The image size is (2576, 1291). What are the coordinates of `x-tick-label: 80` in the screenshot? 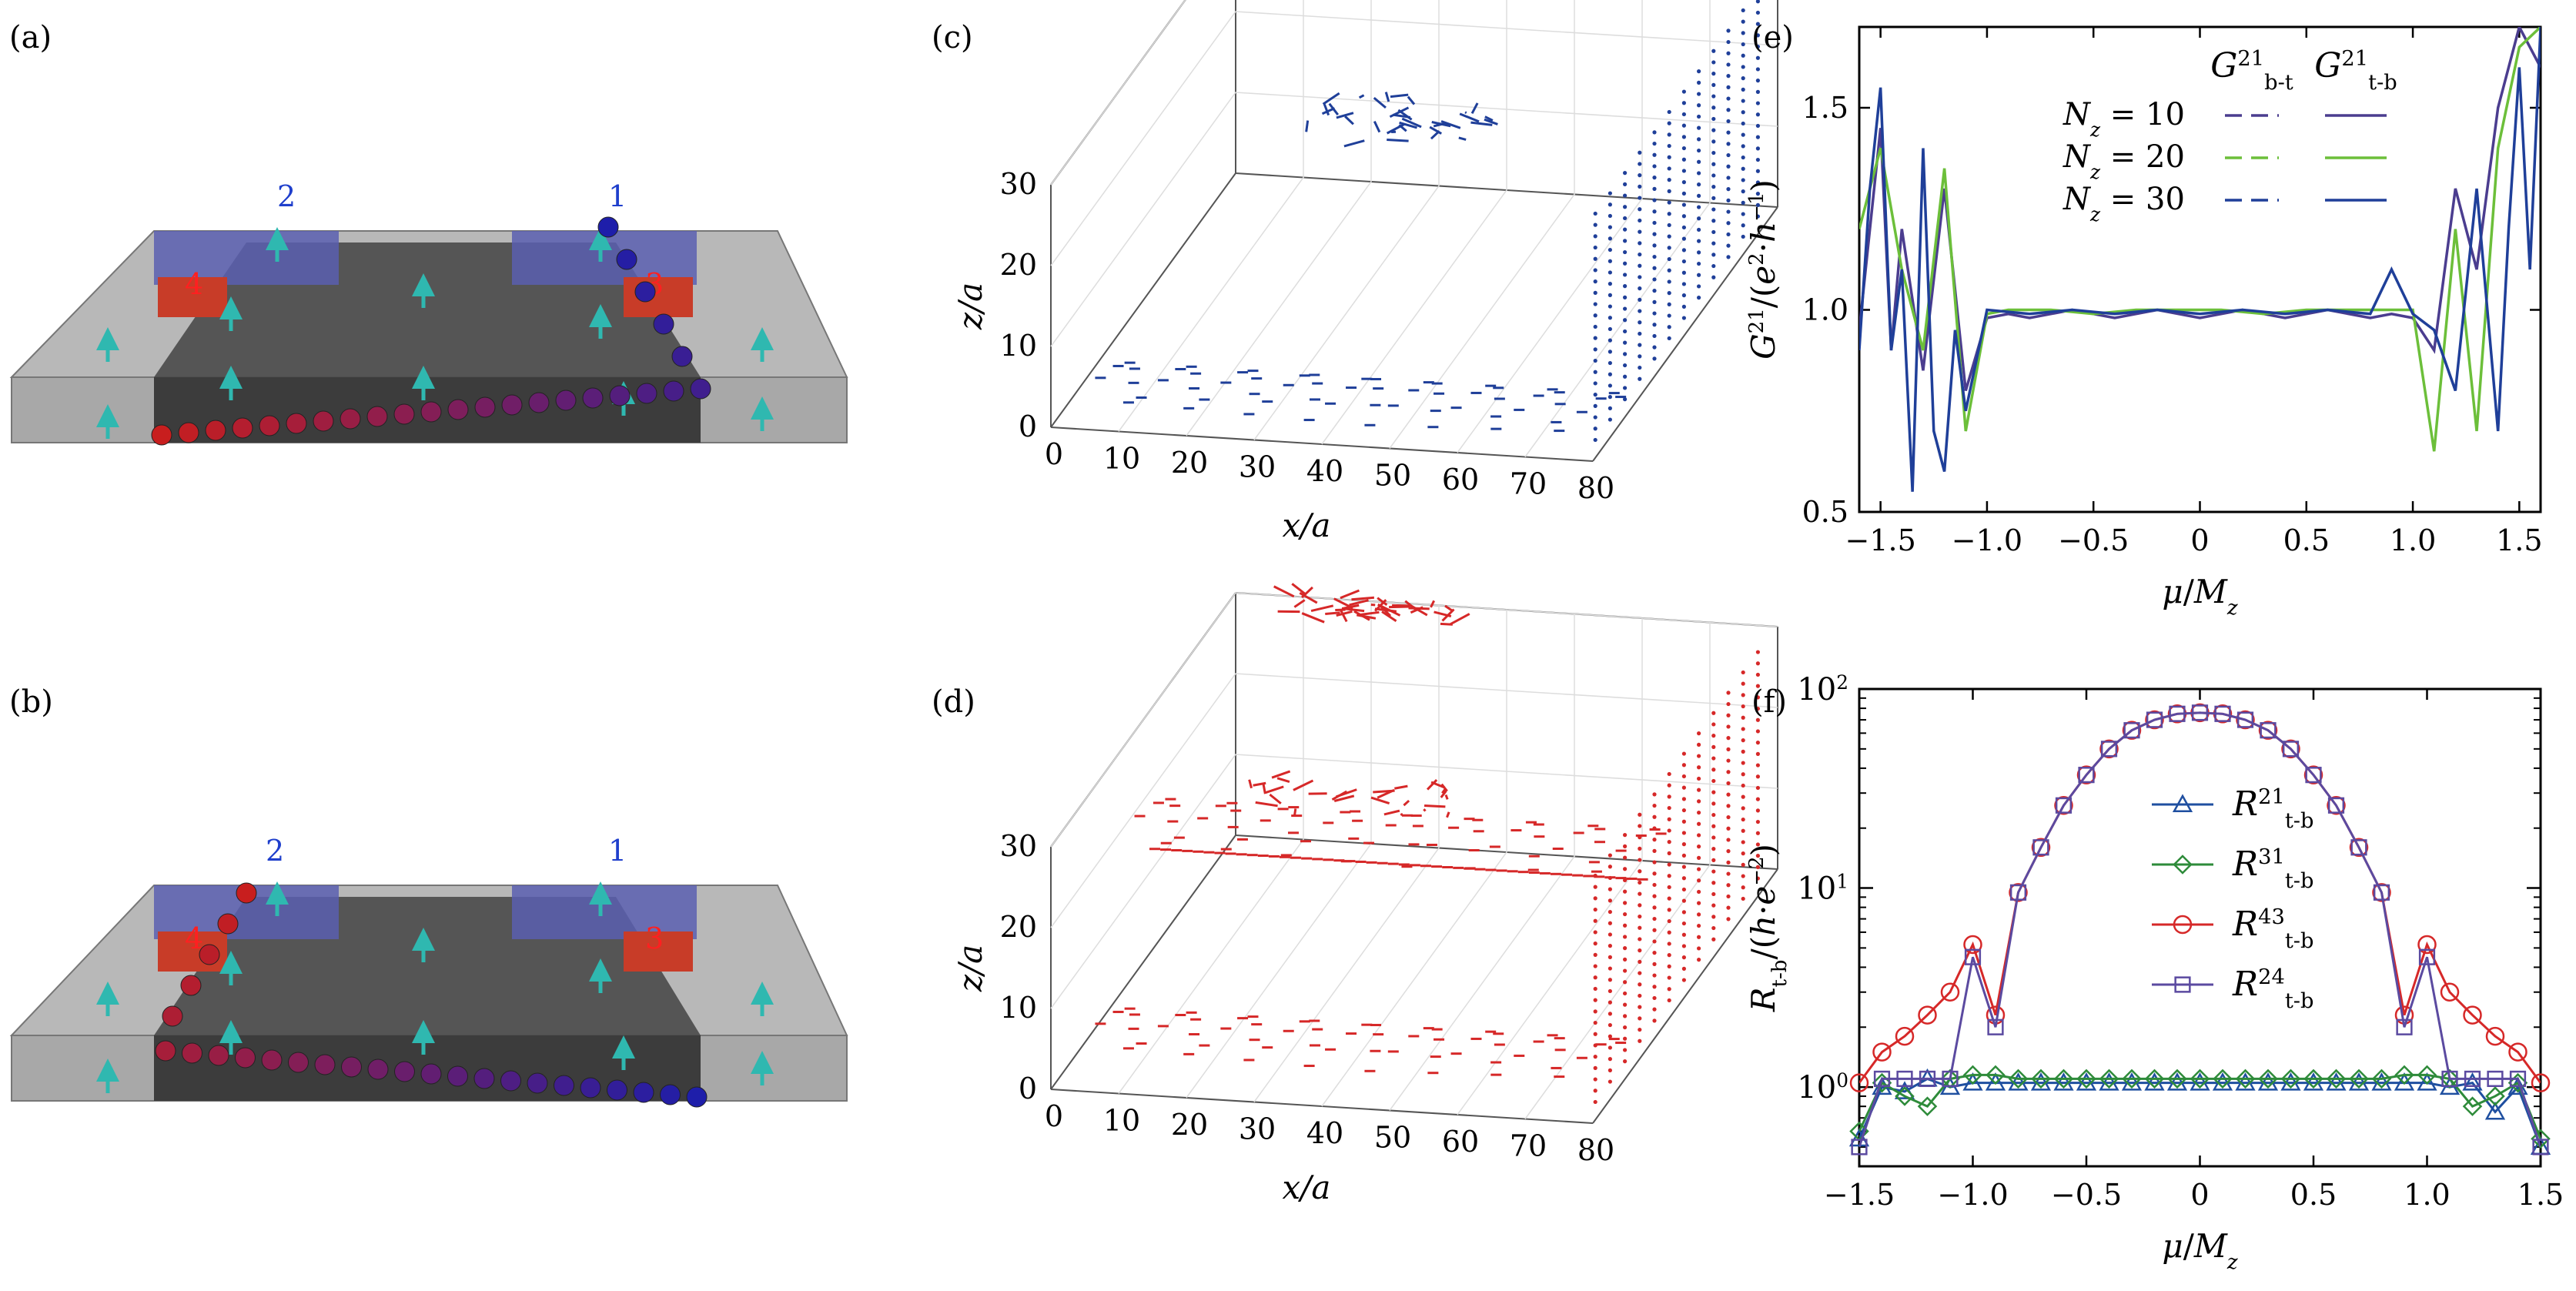 It's located at (1596, 1150).